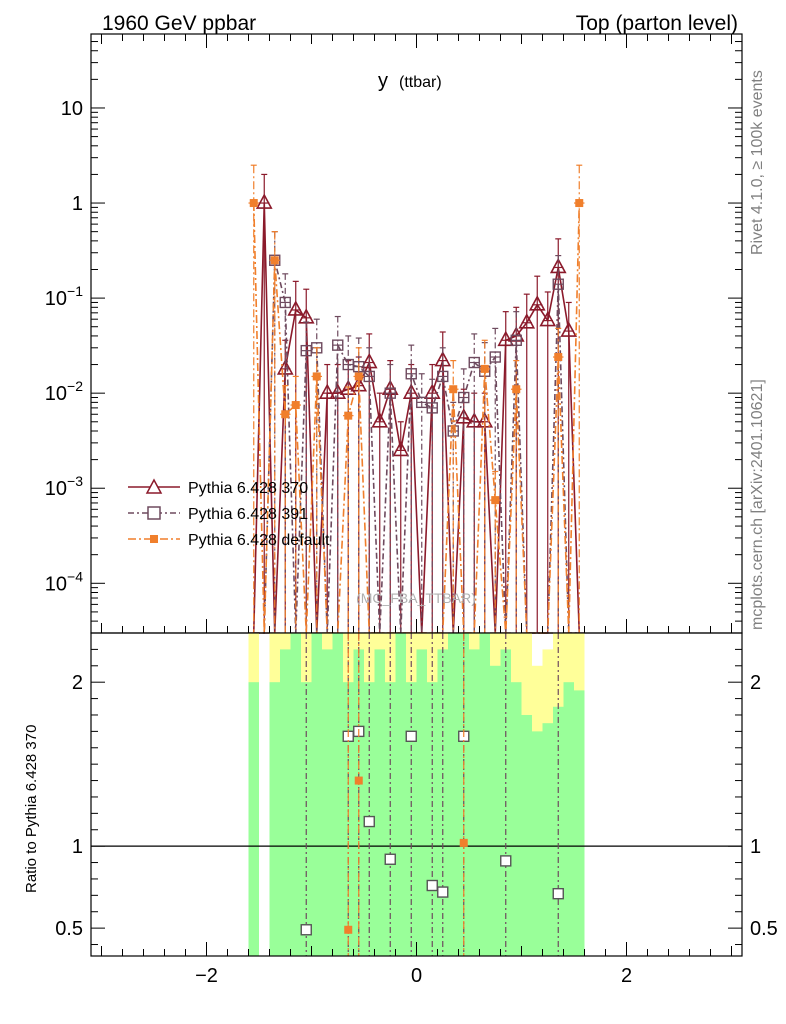  Describe the element at coordinates (77, 683) in the screenshot. I see `ratio-tick-label: 2` at that location.